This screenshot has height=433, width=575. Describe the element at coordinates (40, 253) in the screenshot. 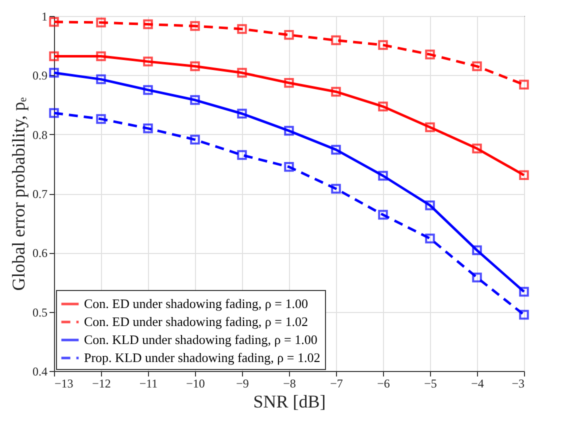

I see `y-tick-label: 0.6` at that location.